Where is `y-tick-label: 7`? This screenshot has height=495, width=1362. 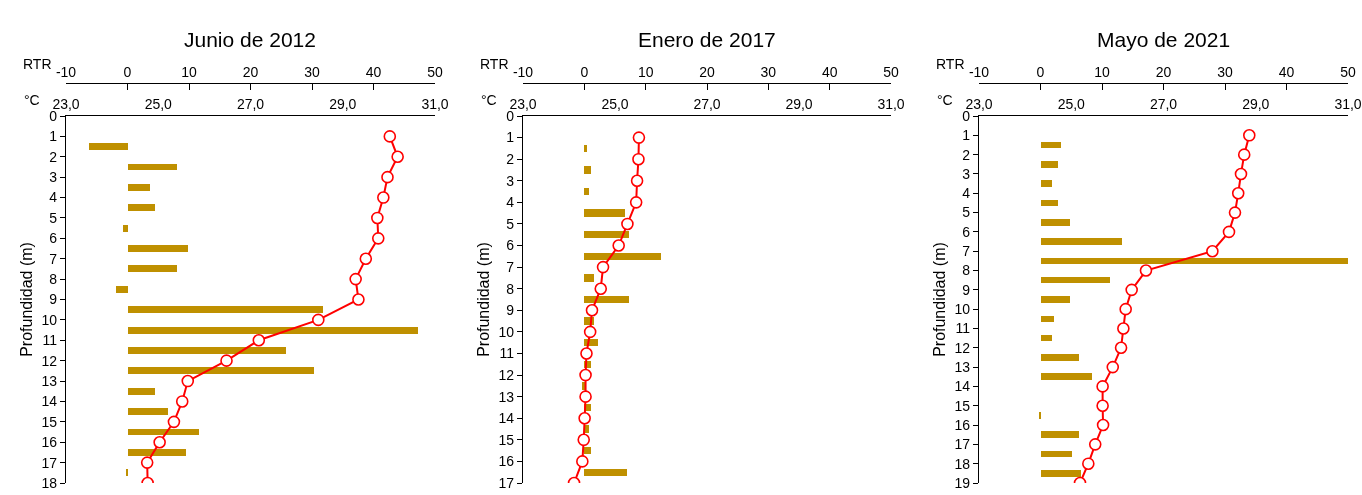
y-tick-label: 7 is located at coordinates (966, 251).